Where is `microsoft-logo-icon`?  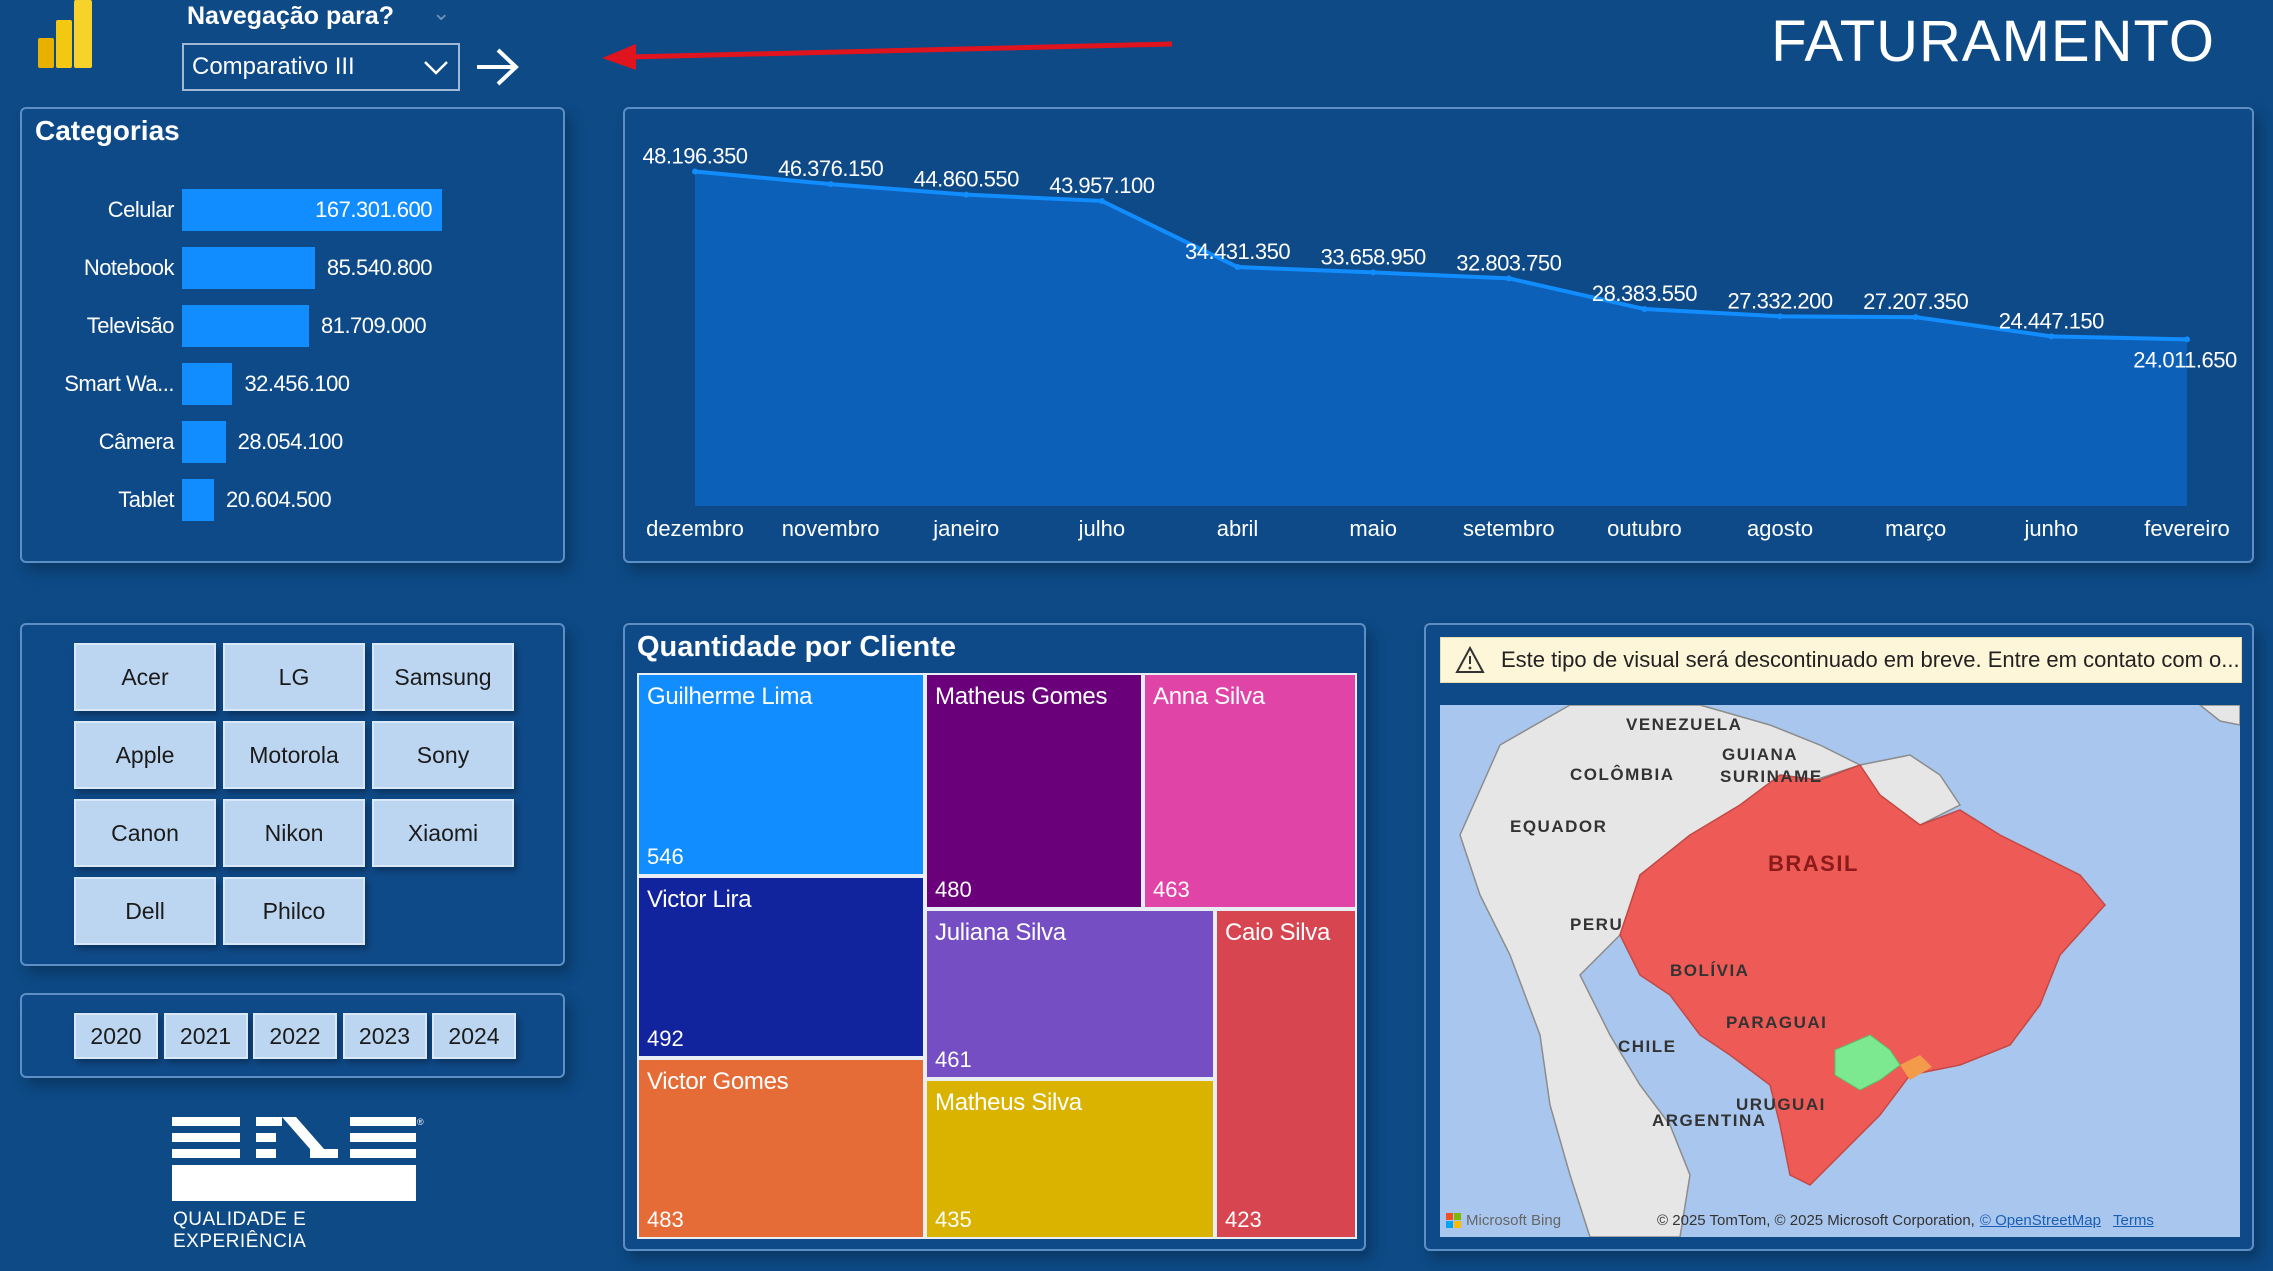
microsoft-logo-icon is located at coordinates (1453, 1220).